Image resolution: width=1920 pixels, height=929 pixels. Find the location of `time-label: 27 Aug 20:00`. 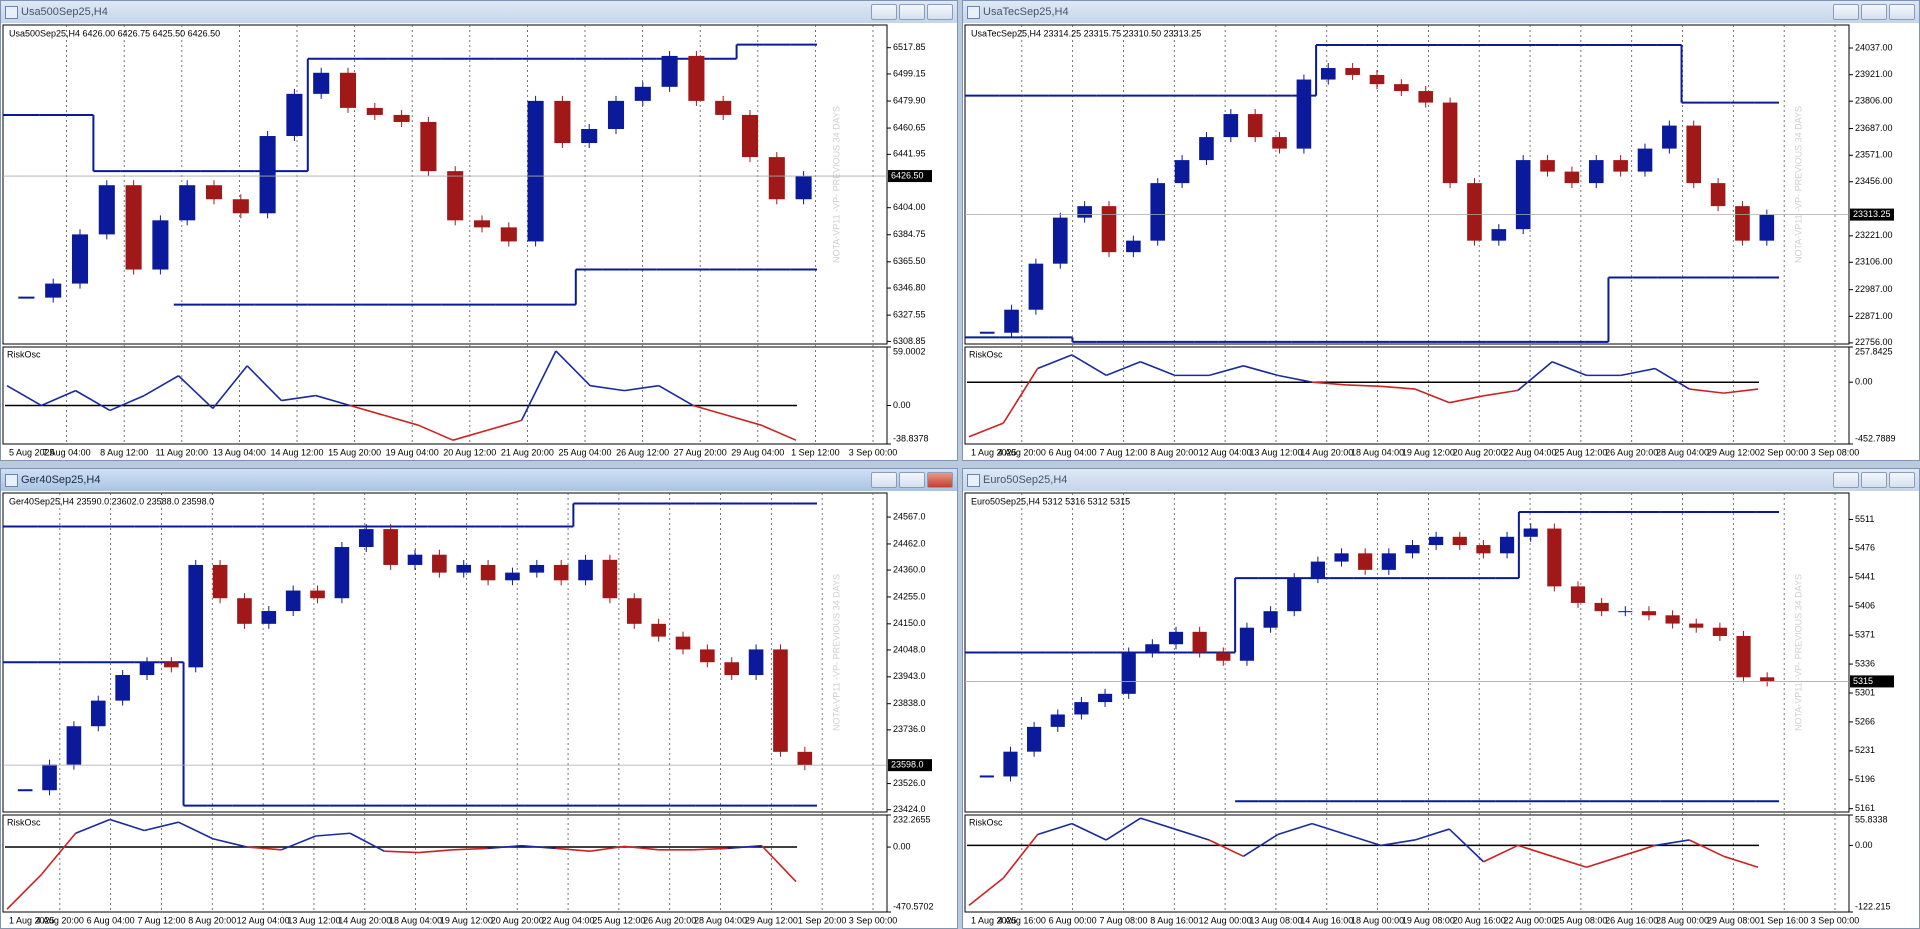

time-label: 27 Aug 20:00 is located at coordinates (700, 452).